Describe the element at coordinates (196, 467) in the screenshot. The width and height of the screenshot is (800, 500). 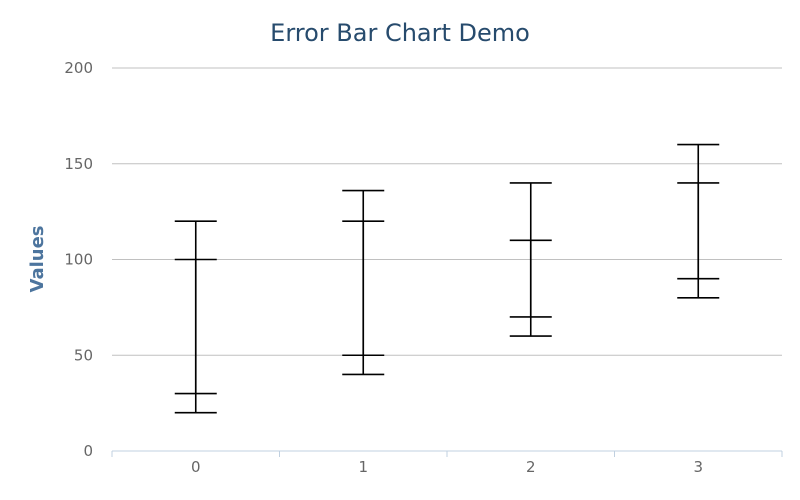
I see `x-tick-label: 0` at that location.